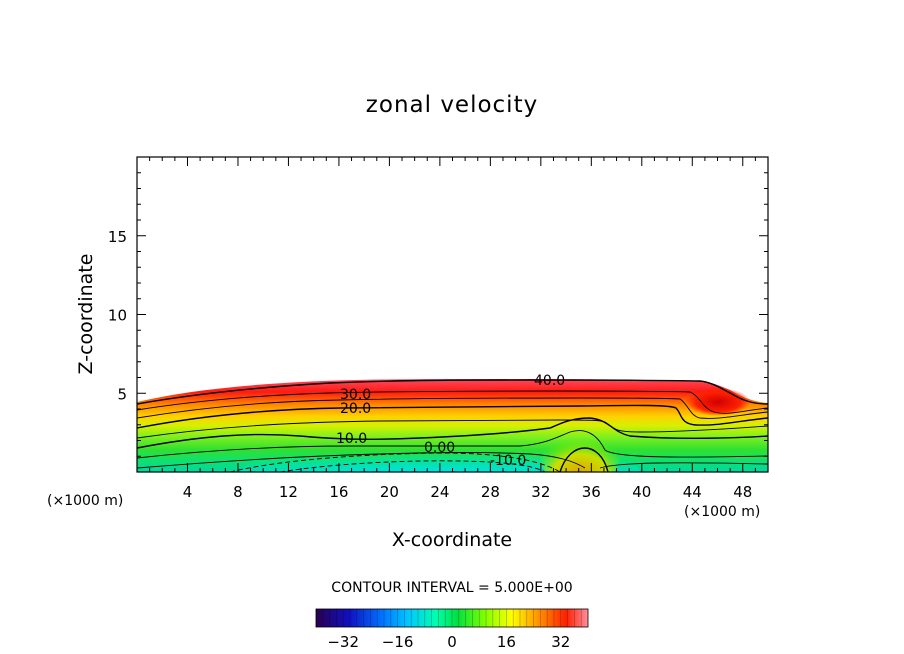 The height and width of the screenshot is (654, 904). Describe the element at coordinates (468, 492) in the screenshot. I see `x-tick-labels: 4 8 12 16 20 24 28 32 36 40 44 48` at that location.